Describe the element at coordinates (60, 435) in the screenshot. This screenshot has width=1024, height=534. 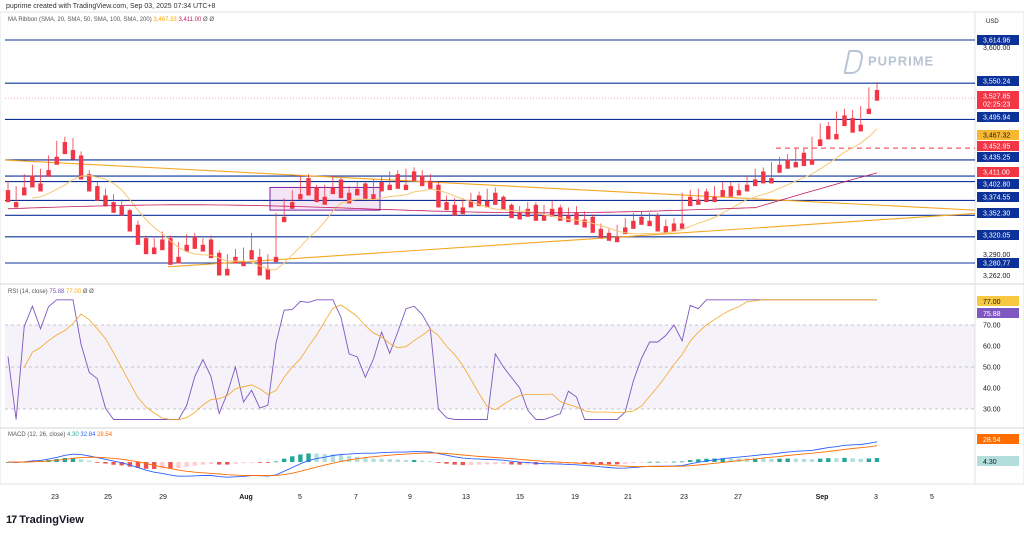
I see `macd-legend: MACD (12, 26, close) 4.30 32.84 28.54` at that location.